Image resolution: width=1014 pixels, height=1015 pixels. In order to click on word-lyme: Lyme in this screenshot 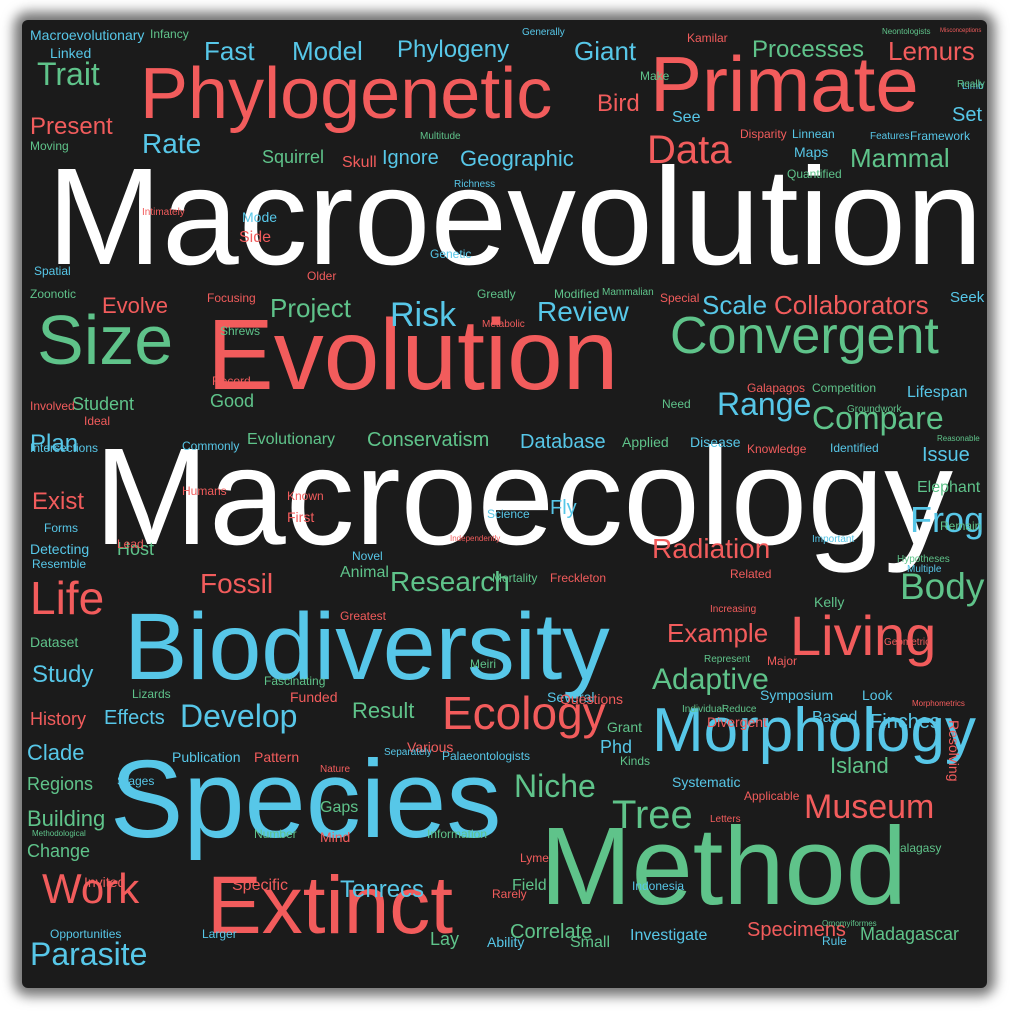, I will do `click(534, 858)`.